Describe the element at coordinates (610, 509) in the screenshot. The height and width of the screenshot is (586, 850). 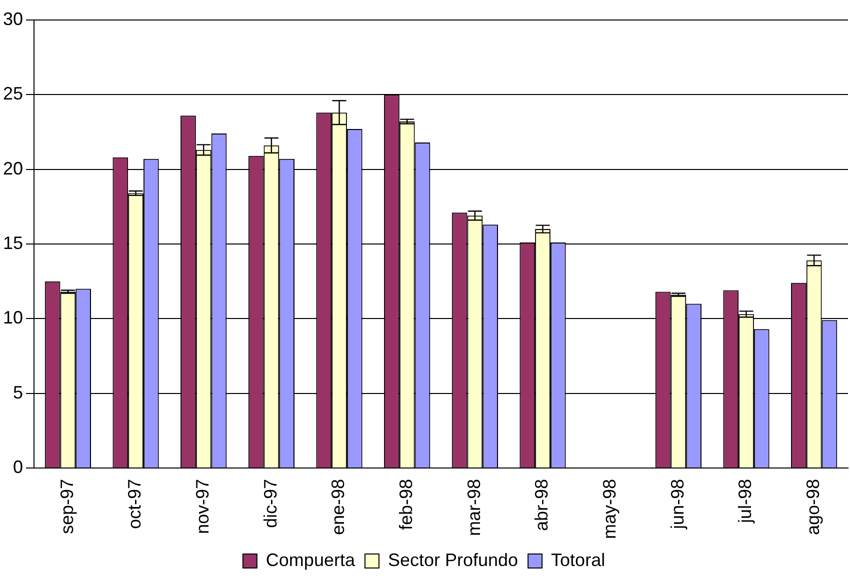
I see `x-tick-label: may-98` at that location.